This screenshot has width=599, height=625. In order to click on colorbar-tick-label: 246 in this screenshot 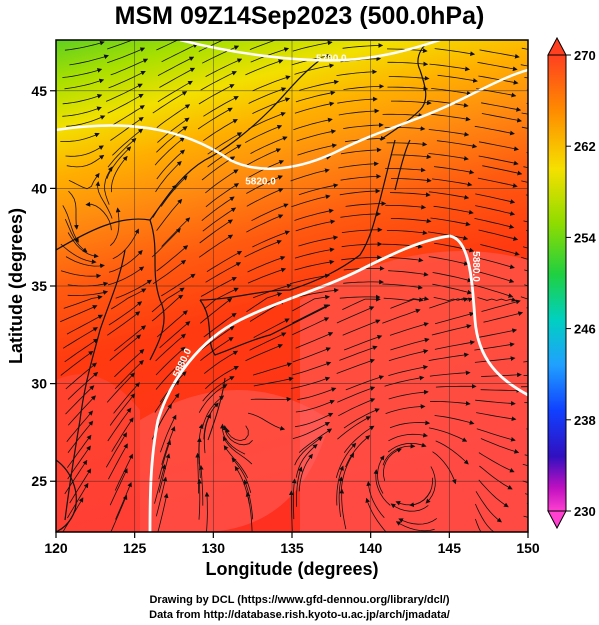, I will do `click(585, 329)`.